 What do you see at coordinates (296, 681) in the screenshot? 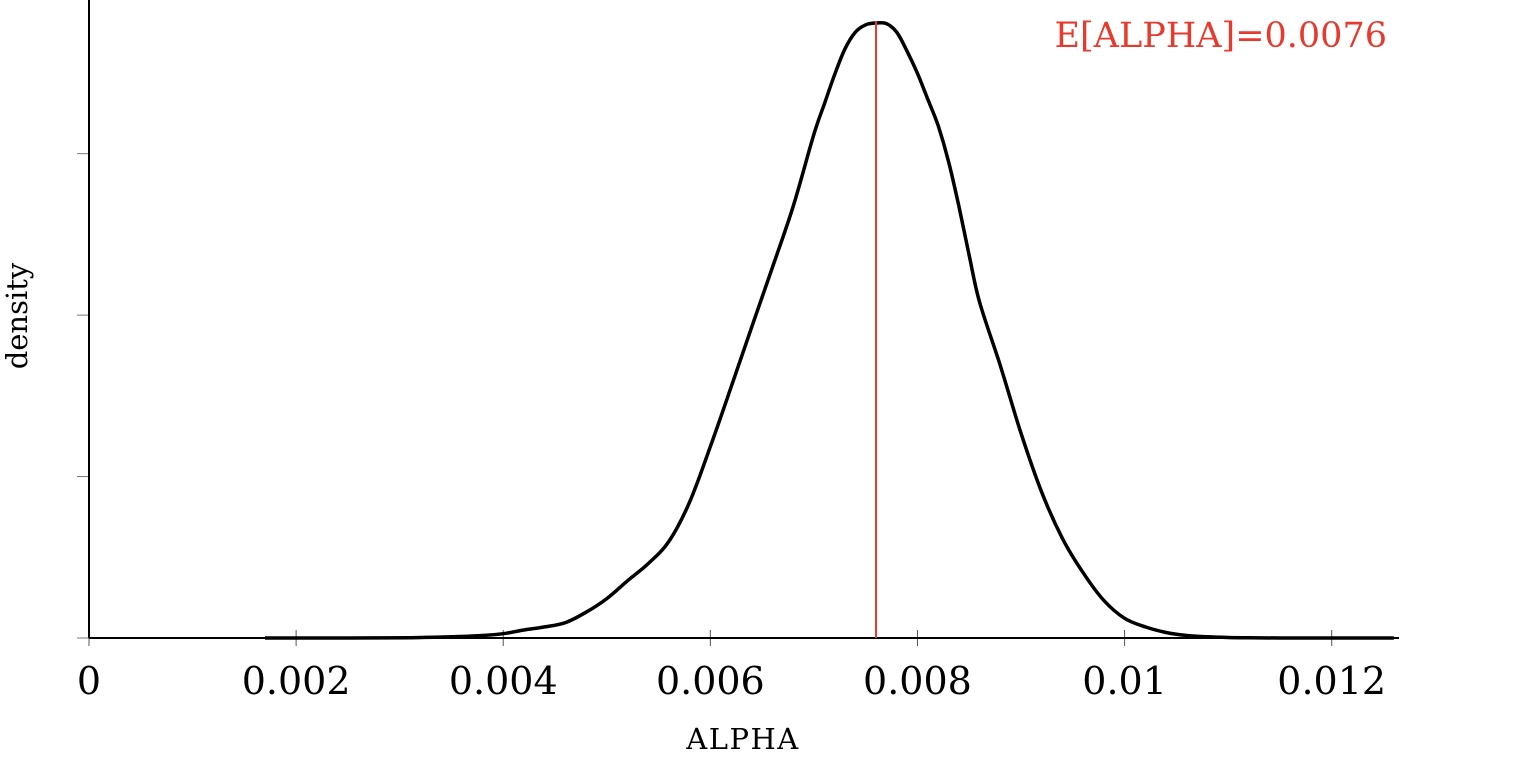
I see `x-tick-label: 0.002` at bounding box center [296, 681].